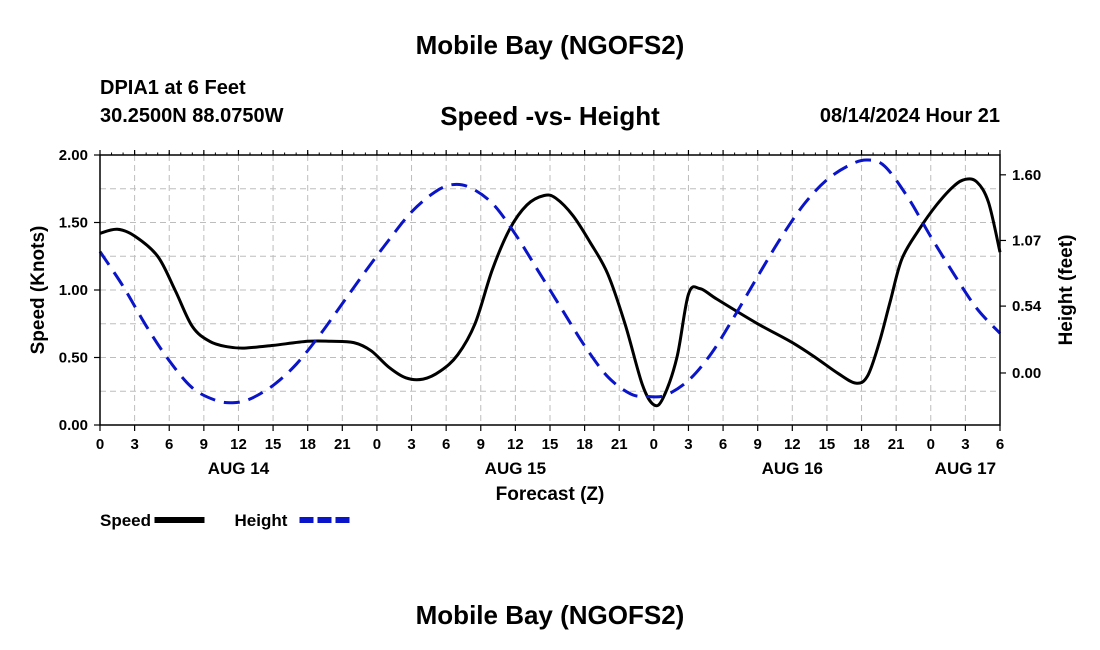  What do you see at coordinates (261, 520) in the screenshot?
I see `legend-label-height: Height` at bounding box center [261, 520].